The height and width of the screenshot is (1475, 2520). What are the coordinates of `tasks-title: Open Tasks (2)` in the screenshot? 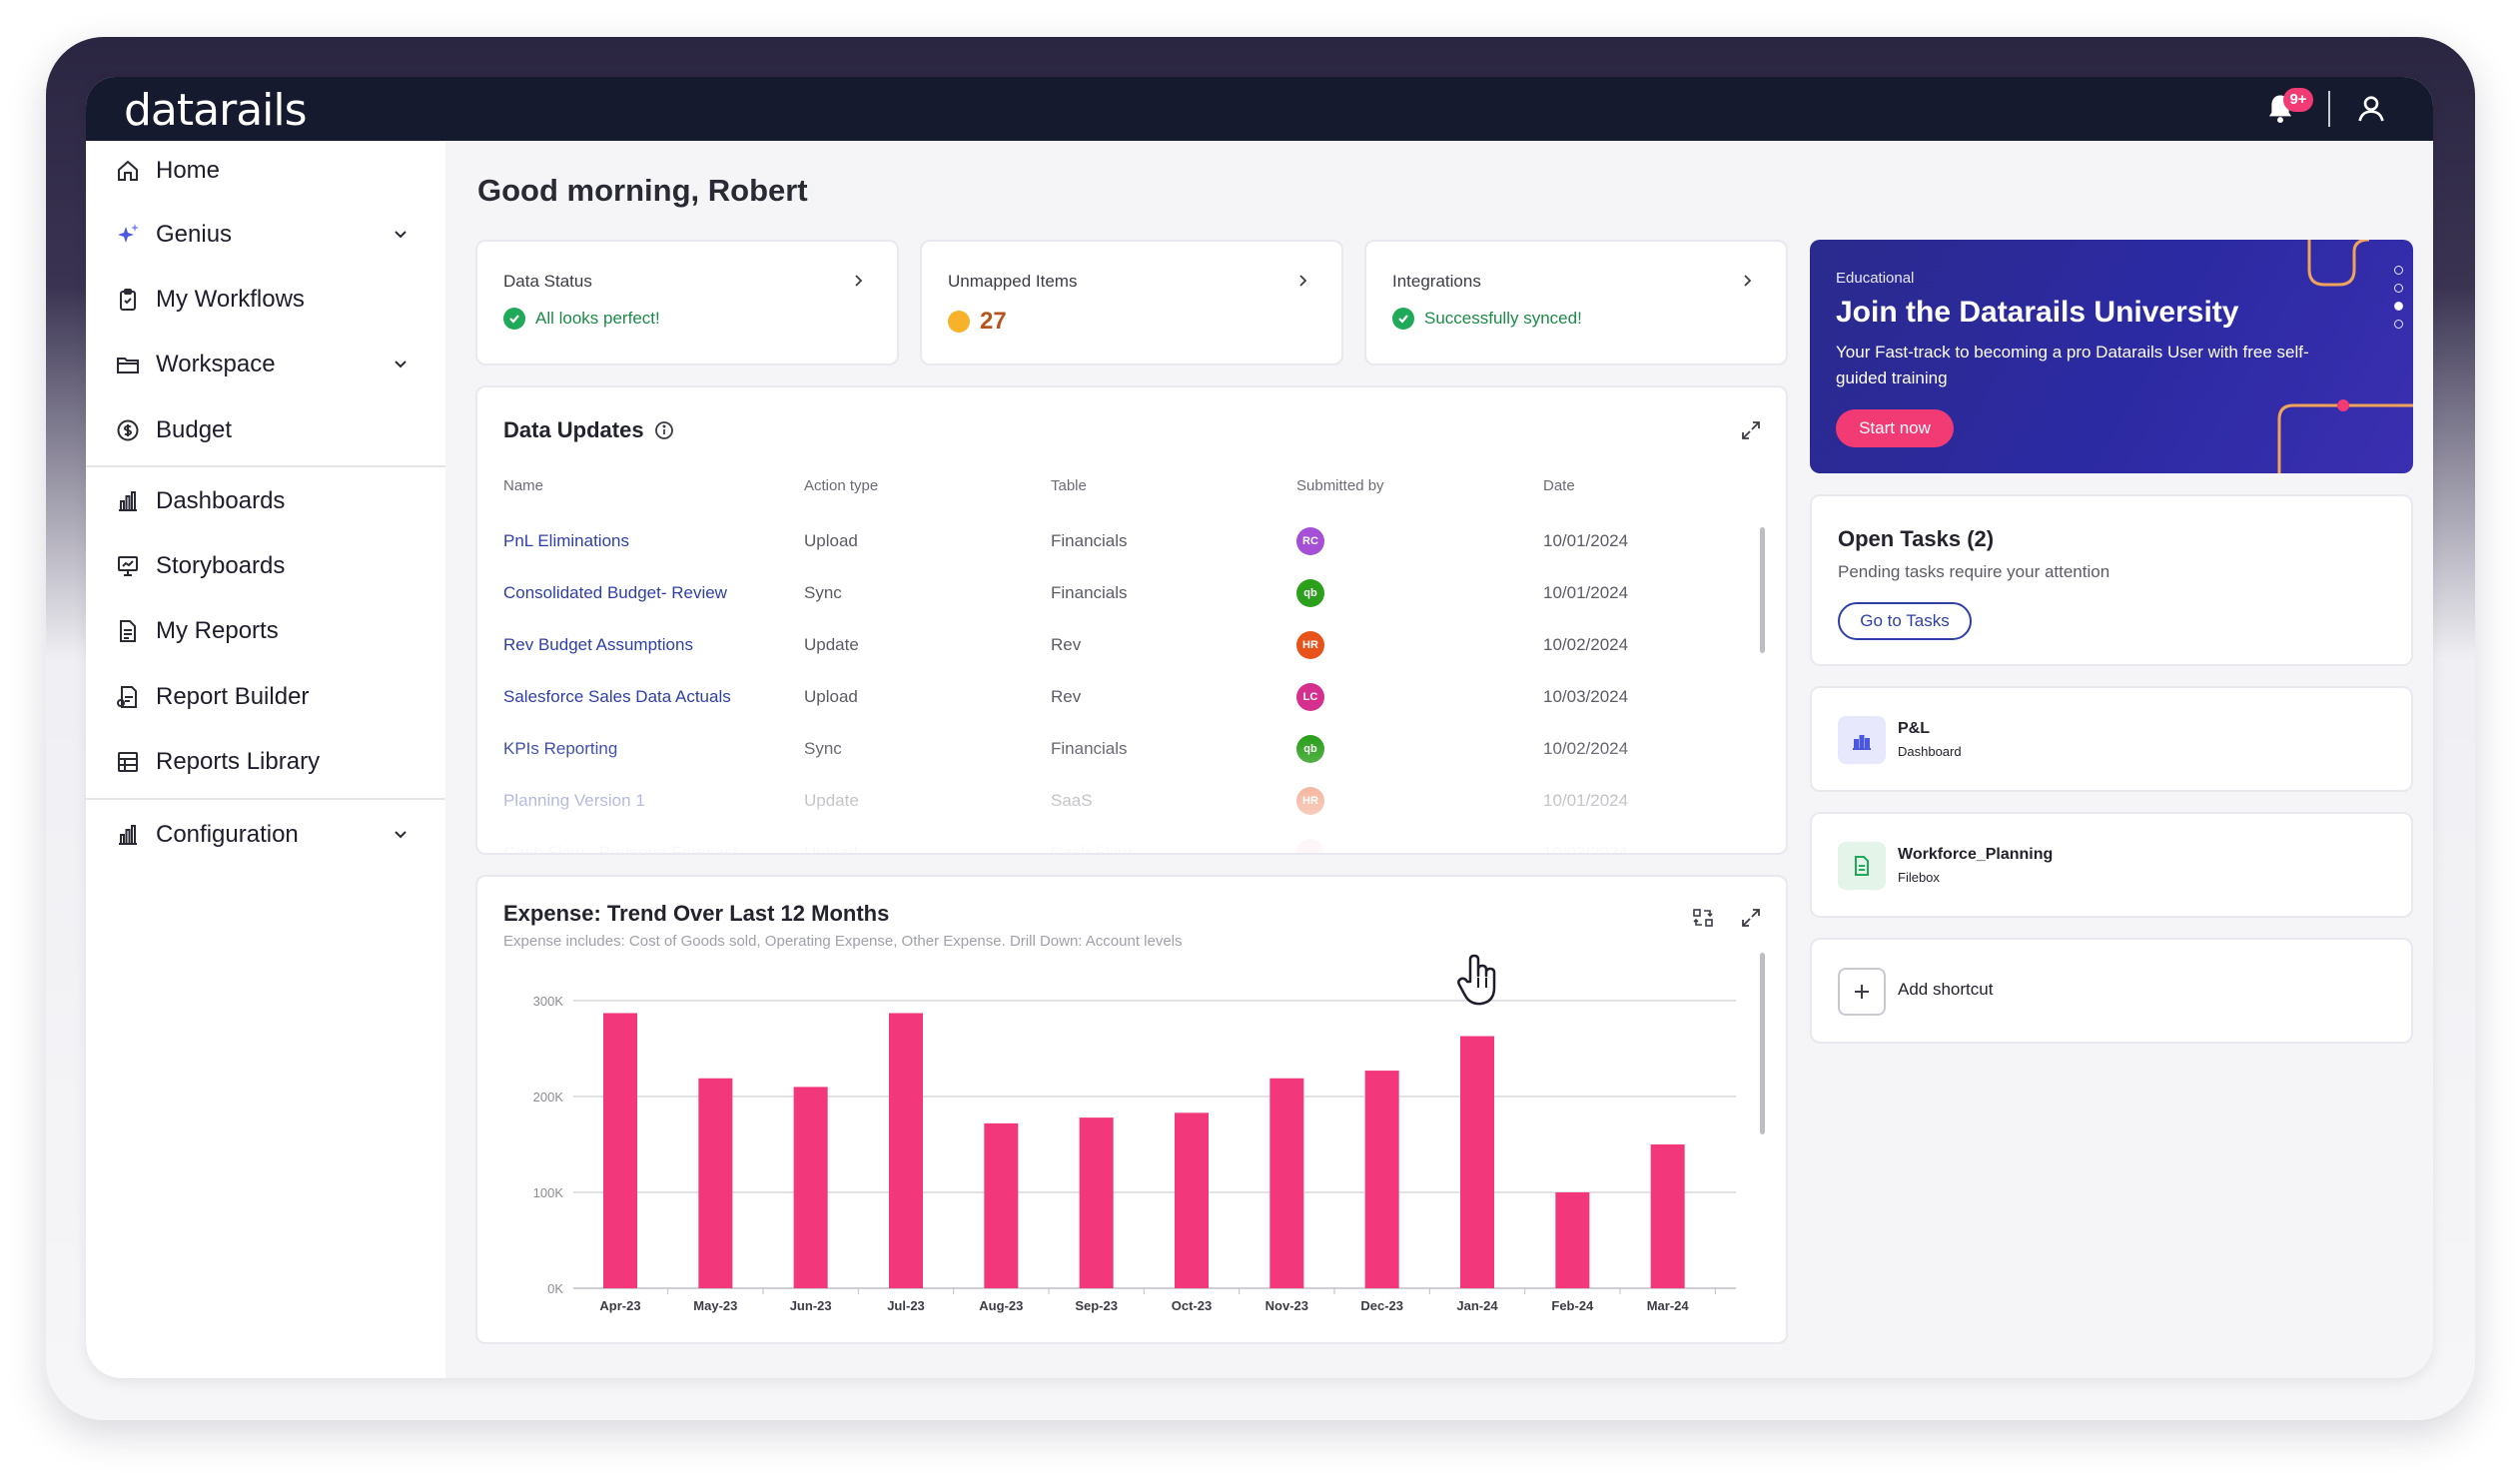 It's located at (1916, 538).